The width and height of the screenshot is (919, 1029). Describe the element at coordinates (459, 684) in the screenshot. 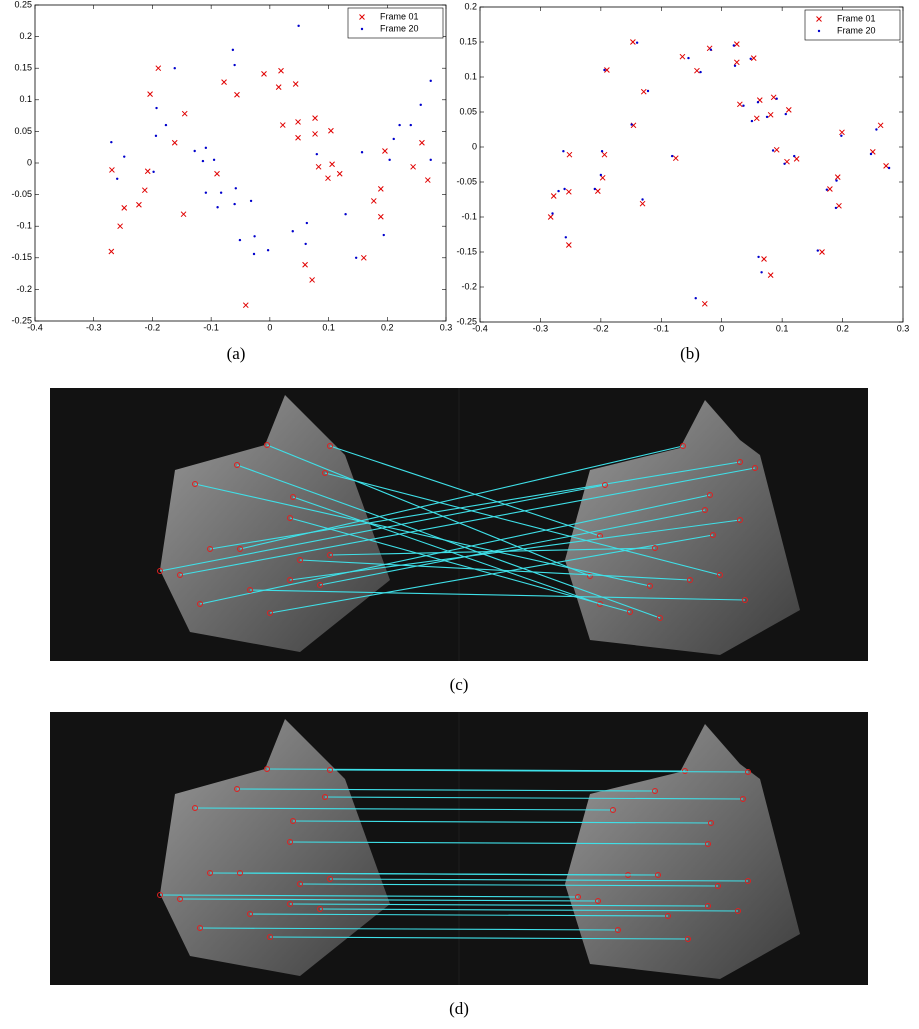

I see `caption: (c)` at that location.